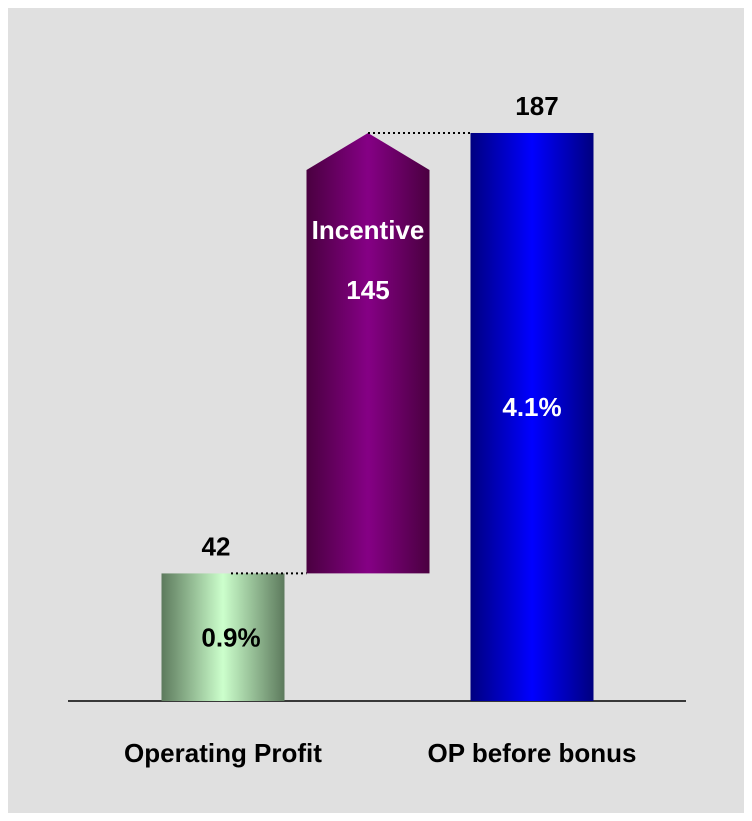 Image resolution: width=752 pixels, height=821 pixels. I want to click on value-label: 42, so click(216, 546).